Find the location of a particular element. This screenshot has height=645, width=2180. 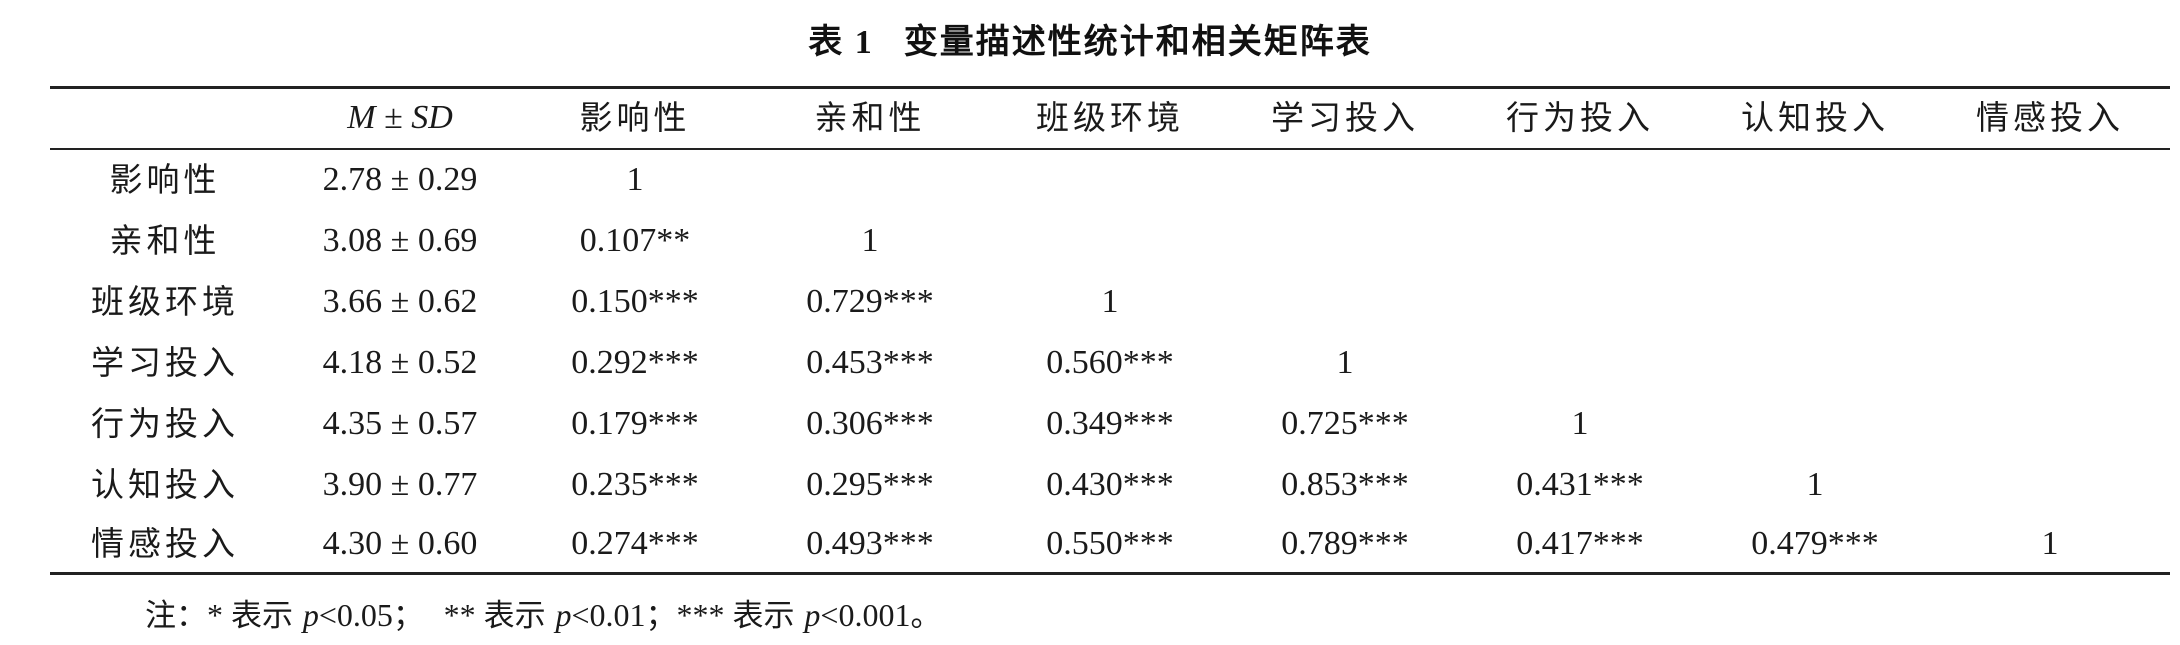

row-label: 班级环境 is located at coordinates (165, 301).